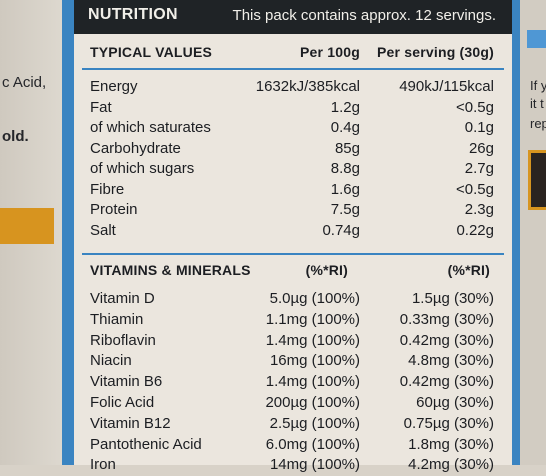 The width and height of the screenshot is (546, 476). Describe the element at coordinates (451, 361) in the screenshot. I see `per-serving-value: 4.8mg (30%)` at that location.